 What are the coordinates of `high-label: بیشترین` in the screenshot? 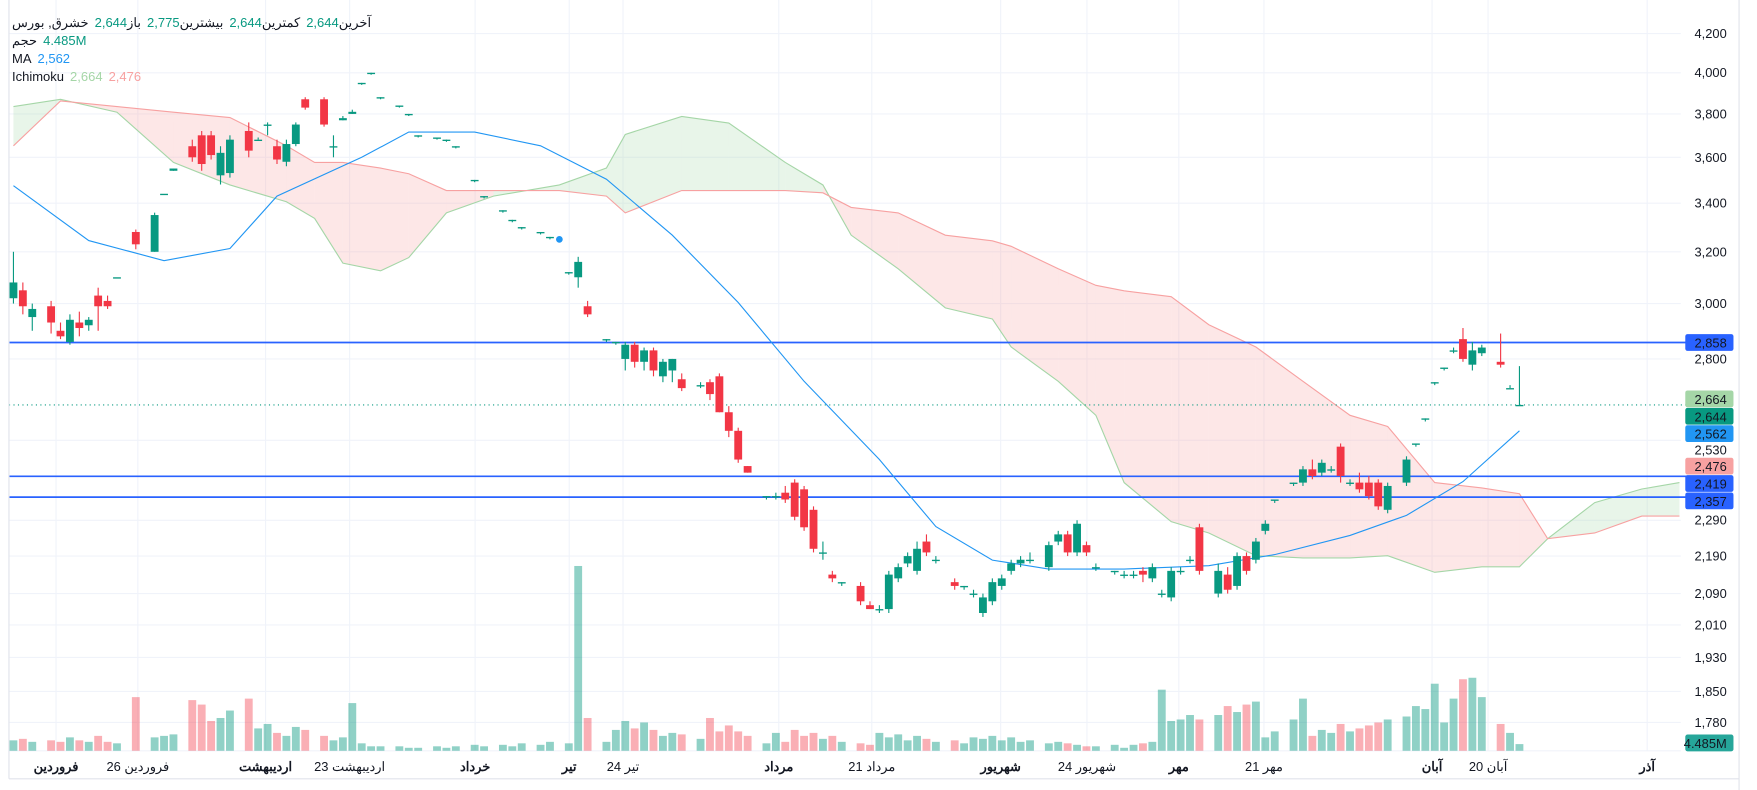 It's located at (201, 22).